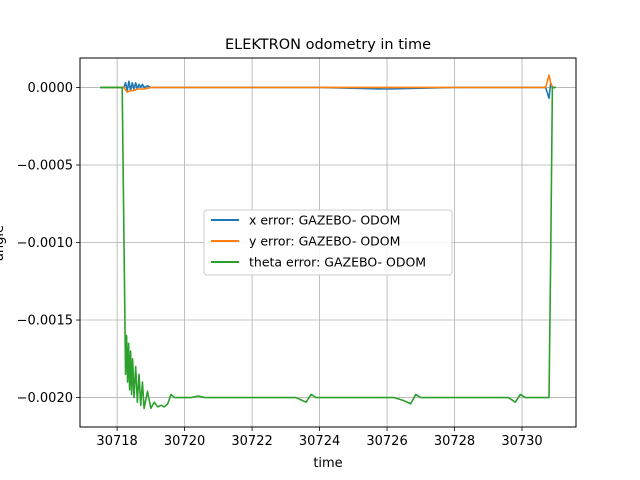 This screenshot has width=640, height=480. I want to click on x-tick-label: 30722, so click(251, 441).